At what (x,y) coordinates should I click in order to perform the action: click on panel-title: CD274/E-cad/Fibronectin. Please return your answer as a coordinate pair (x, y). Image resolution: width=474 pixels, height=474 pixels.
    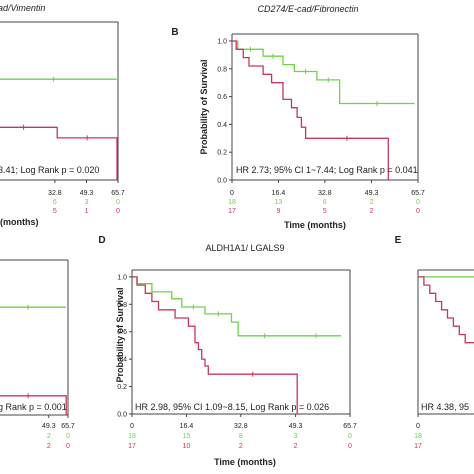
    Looking at the image, I should click on (307, 9).